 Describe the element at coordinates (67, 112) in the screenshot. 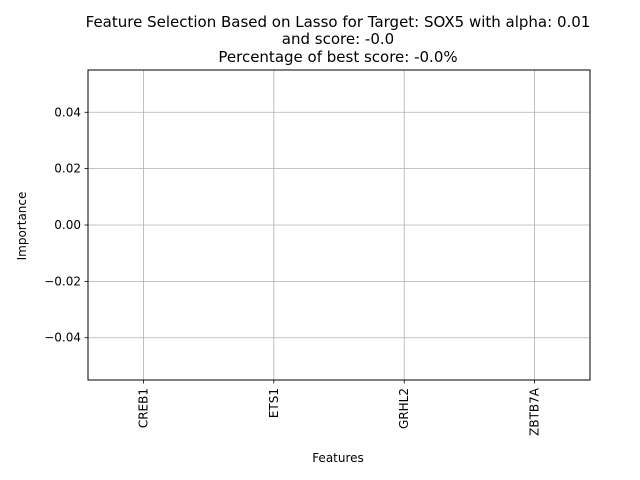

I see `y-tick-label: 0.04` at that location.